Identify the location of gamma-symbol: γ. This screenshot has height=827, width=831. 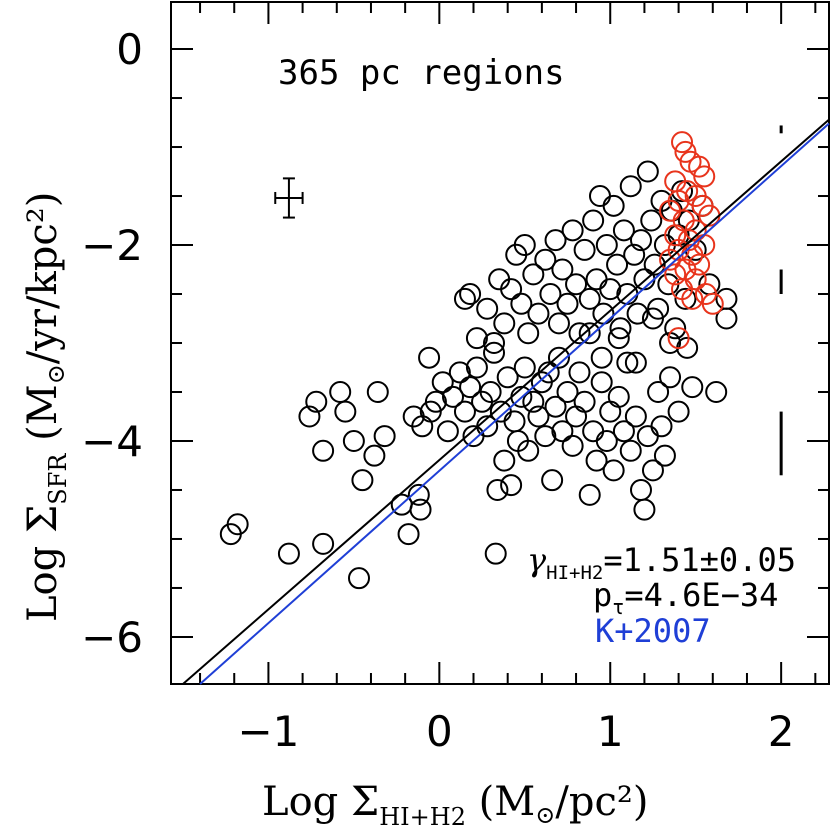
(537, 560).